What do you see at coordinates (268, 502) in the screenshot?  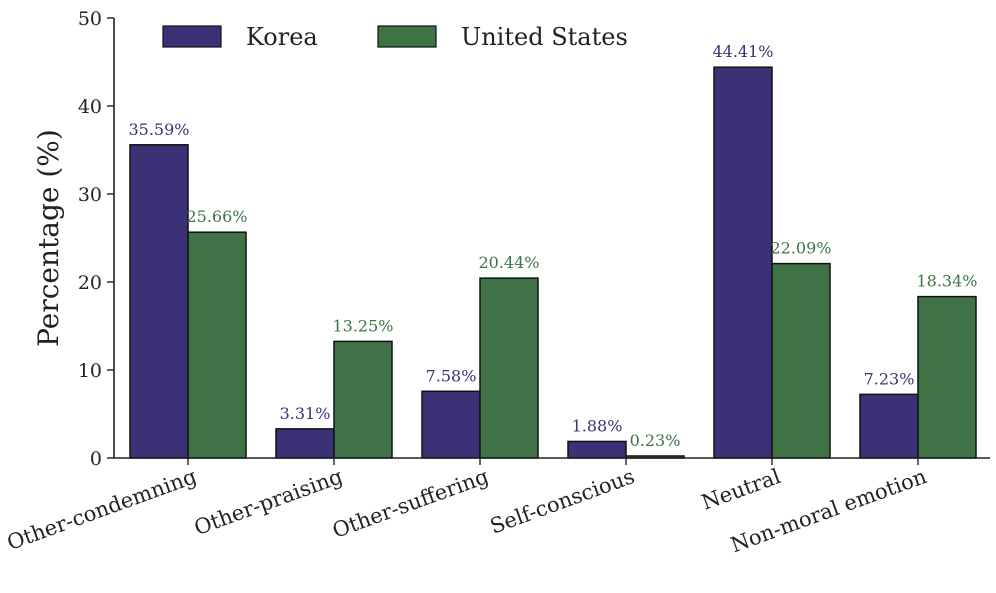 I see `x-category-label: Other-praising` at bounding box center [268, 502].